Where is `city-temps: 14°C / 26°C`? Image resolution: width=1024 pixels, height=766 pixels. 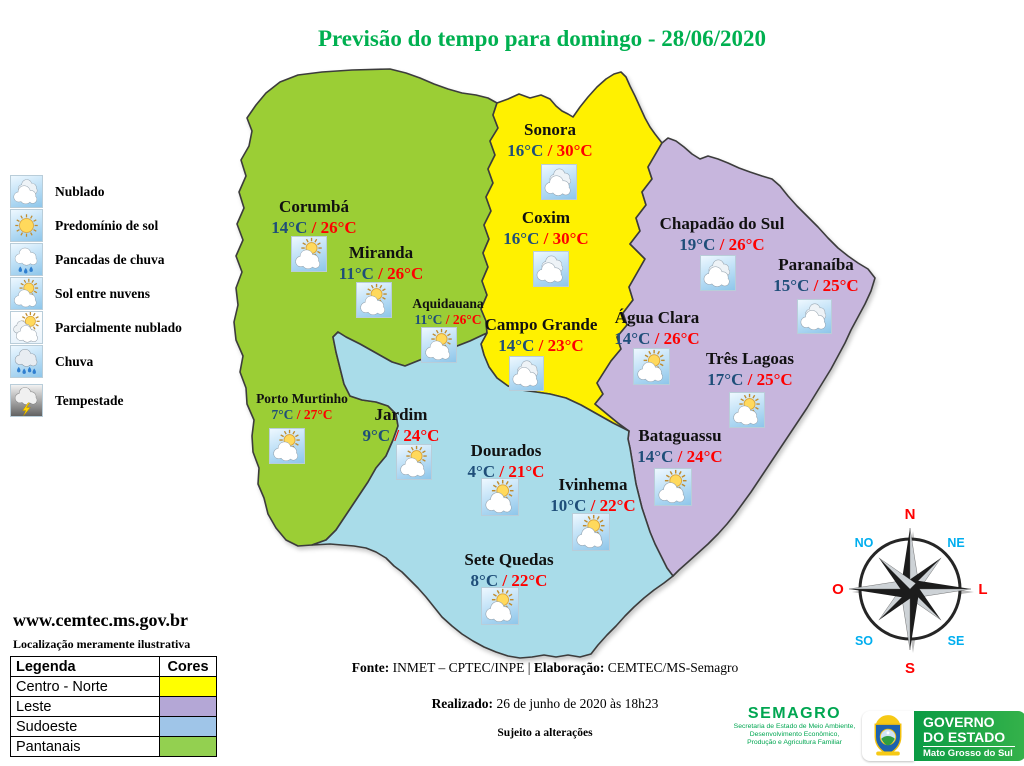 city-temps: 14°C / 26°C is located at coordinates (657, 339).